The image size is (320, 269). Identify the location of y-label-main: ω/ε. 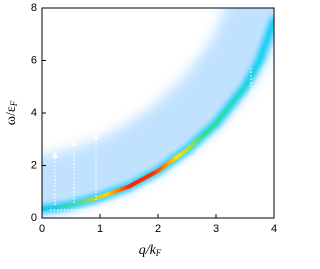
(11, 115).